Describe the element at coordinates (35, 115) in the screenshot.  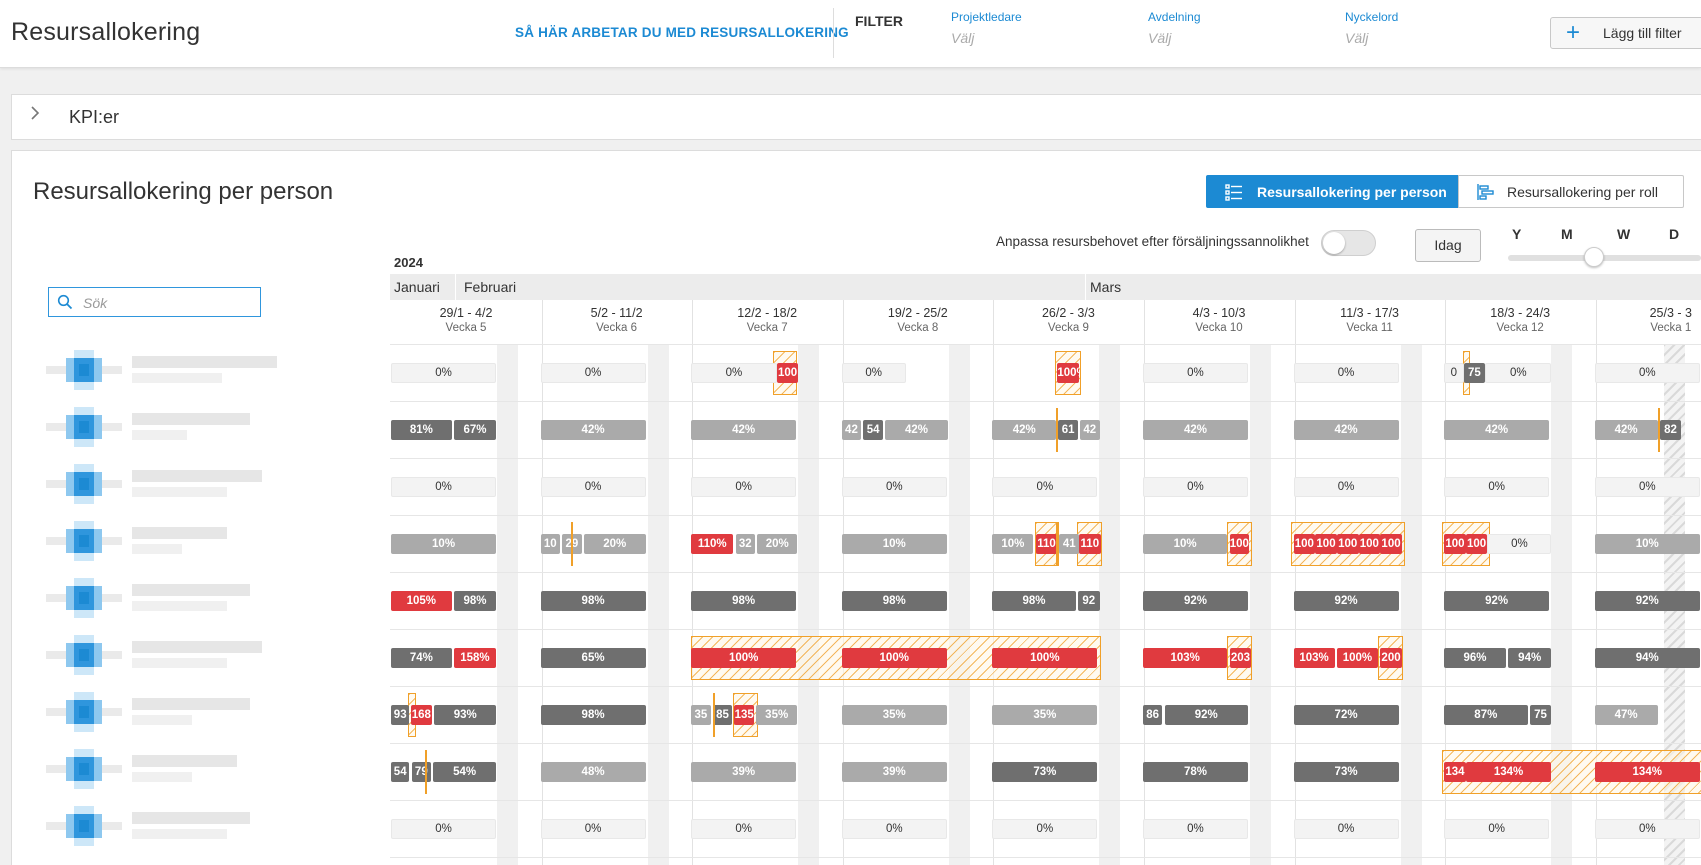
I see `chevron-right-icon` at that location.